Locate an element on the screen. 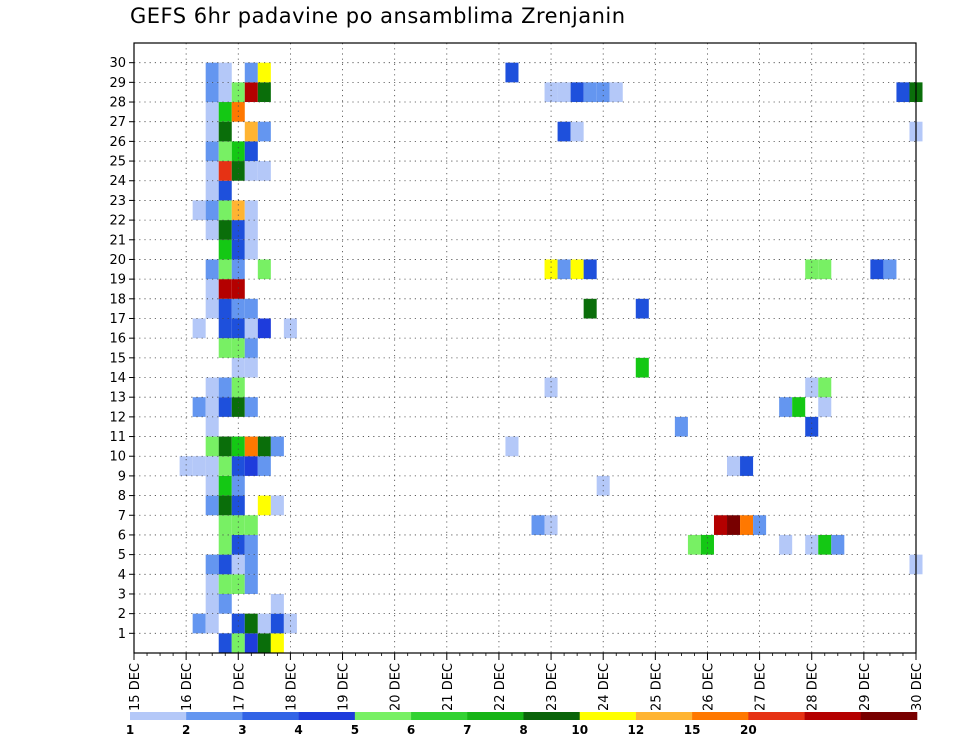 This screenshot has width=960, height=742. y-tick-label: 30 is located at coordinates (117, 63).